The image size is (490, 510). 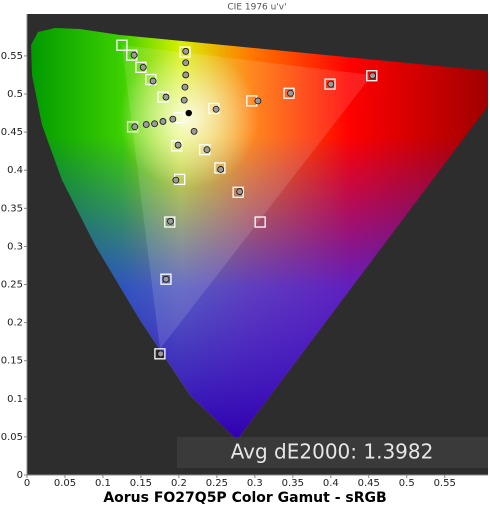 What do you see at coordinates (12, 56) in the screenshot?
I see `y-tick-label: 0.55` at bounding box center [12, 56].